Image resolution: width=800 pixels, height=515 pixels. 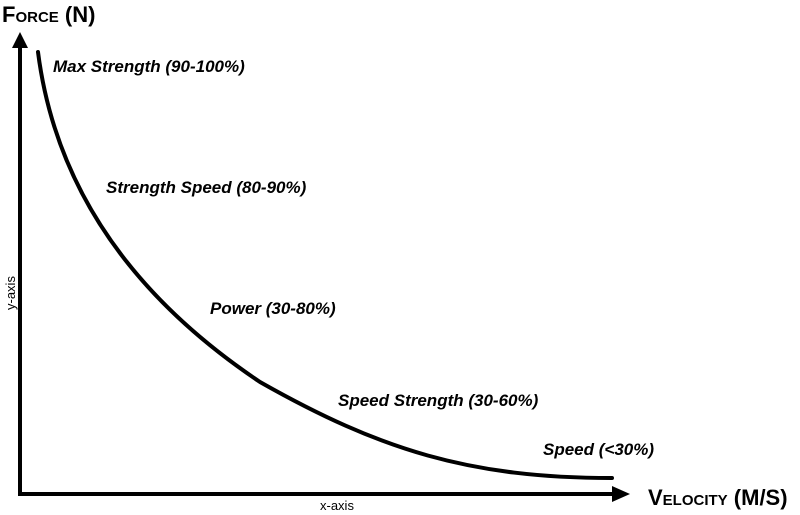 What do you see at coordinates (598, 449) in the screenshot?
I see `zone-label-speed: Speed (<30%)` at bounding box center [598, 449].